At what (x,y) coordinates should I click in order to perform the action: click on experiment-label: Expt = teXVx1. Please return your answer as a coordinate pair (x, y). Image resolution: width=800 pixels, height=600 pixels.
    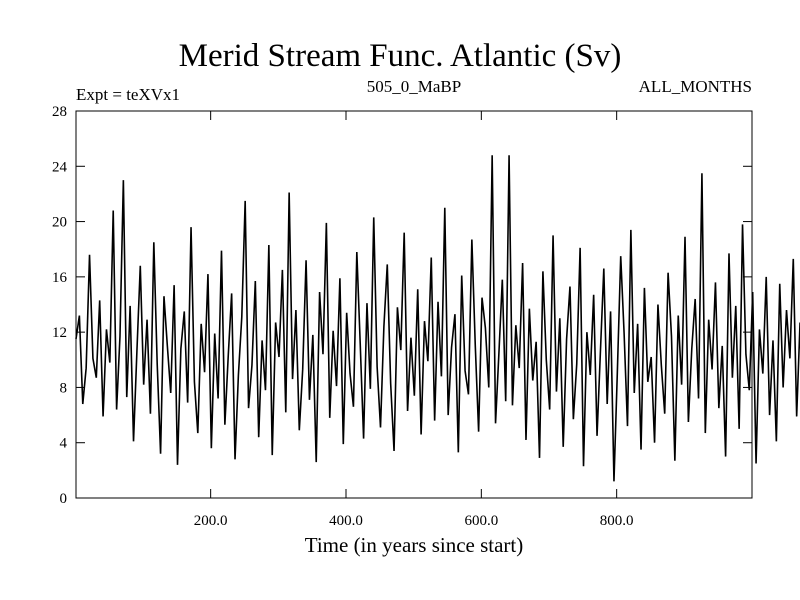
    Looking at the image, I should click on (128, 94).